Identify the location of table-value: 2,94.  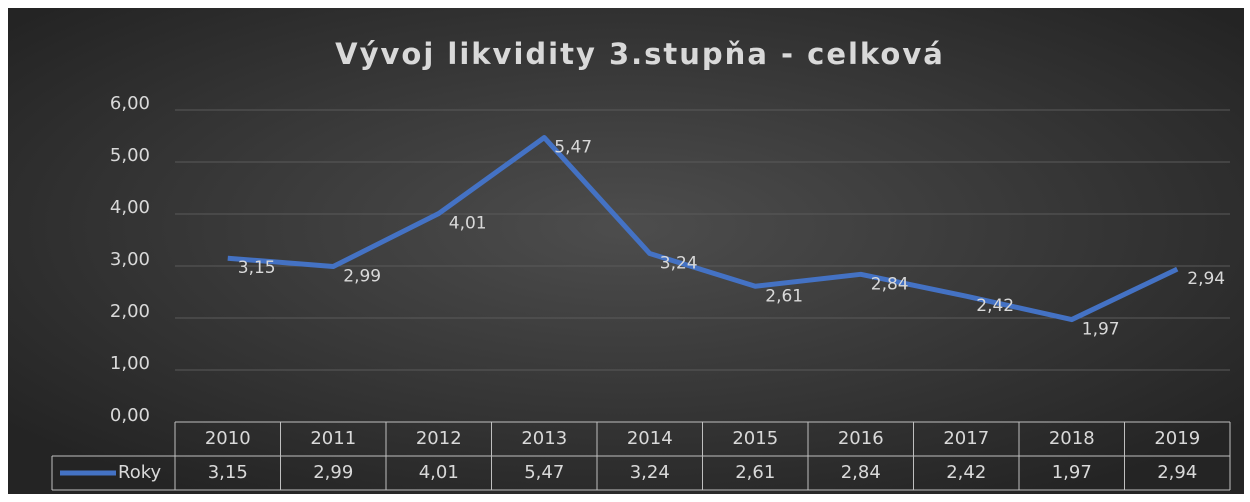
(1177, 472).